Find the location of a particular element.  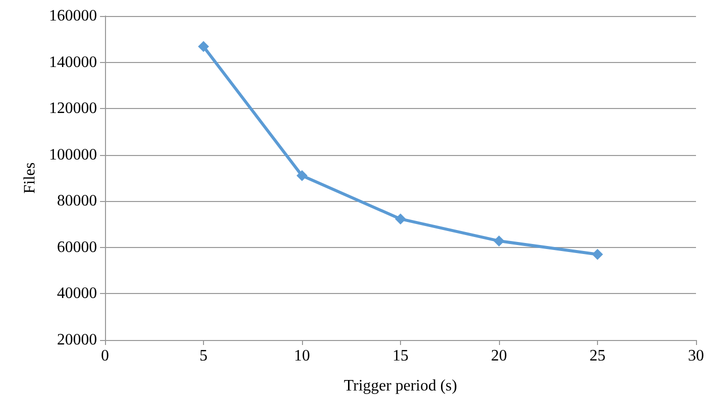

y-axis-title: Files is located at coordinates (30, 178).